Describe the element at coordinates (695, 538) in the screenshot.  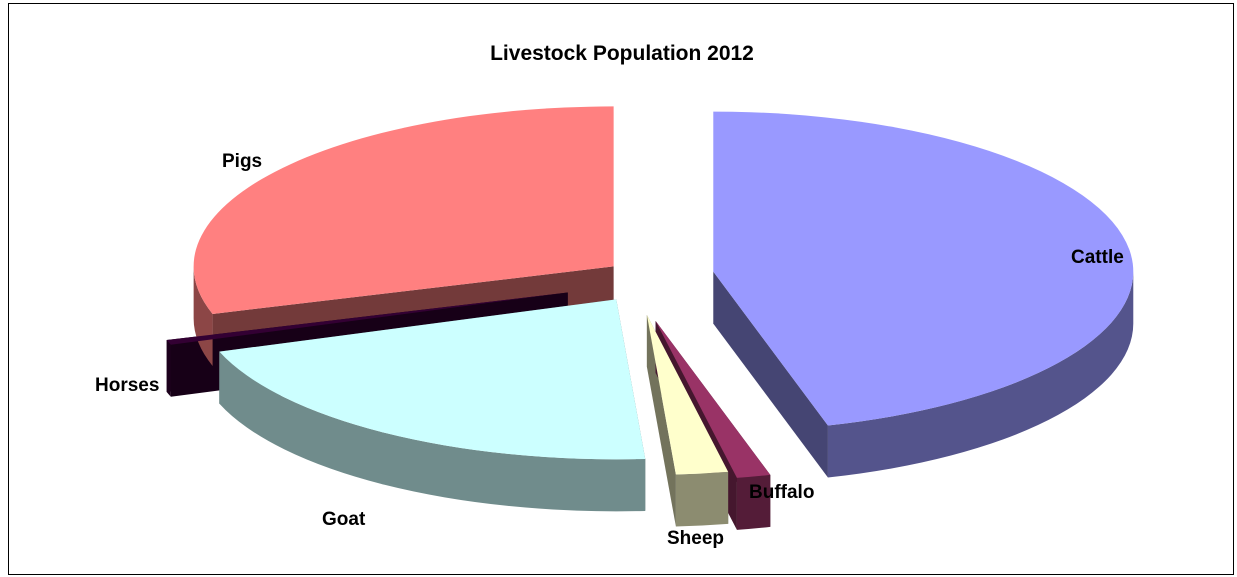
I see `label-sheep: Sheep` at that location.